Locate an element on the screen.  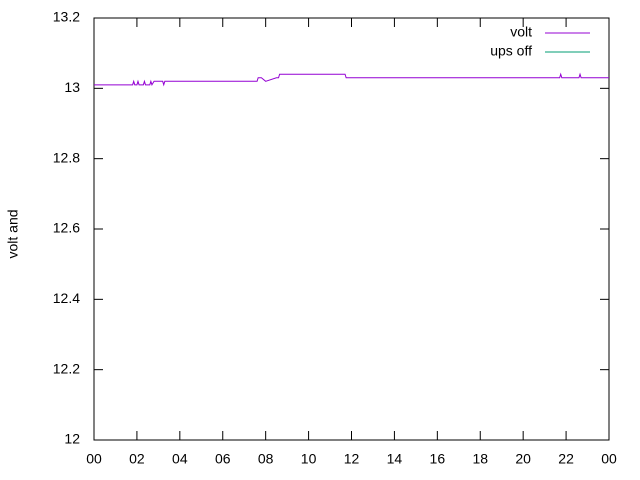
series-line is located at coordinates (351, 79).